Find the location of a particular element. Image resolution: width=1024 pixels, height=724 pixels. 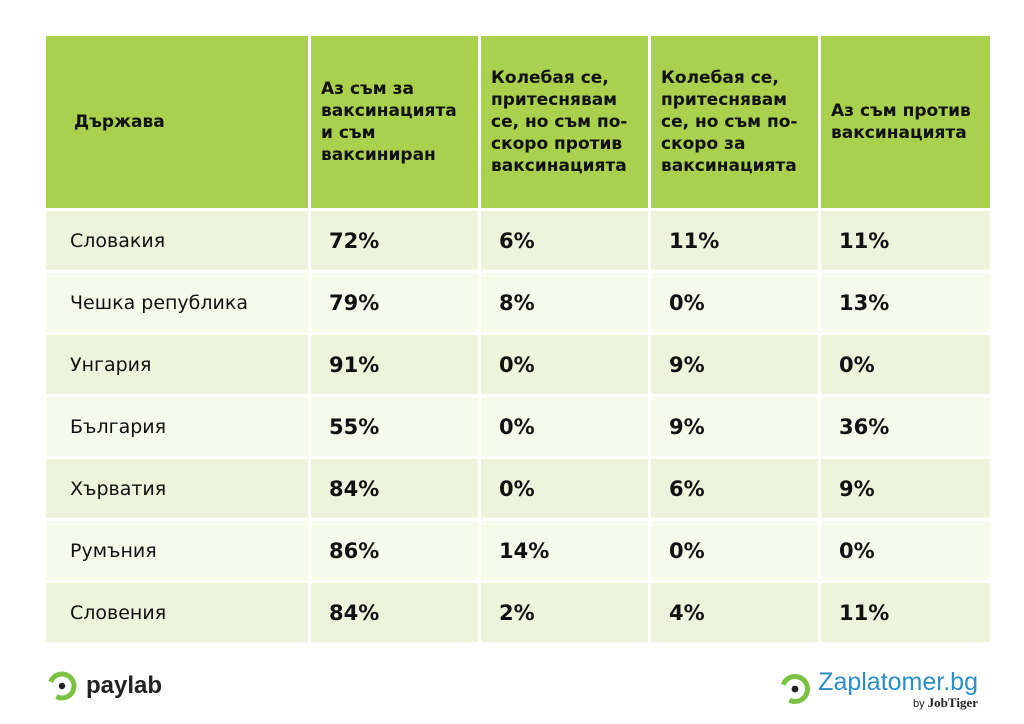

table-row: Унгария 91% 0% 9% 0% is located at coordinates (518, 364).